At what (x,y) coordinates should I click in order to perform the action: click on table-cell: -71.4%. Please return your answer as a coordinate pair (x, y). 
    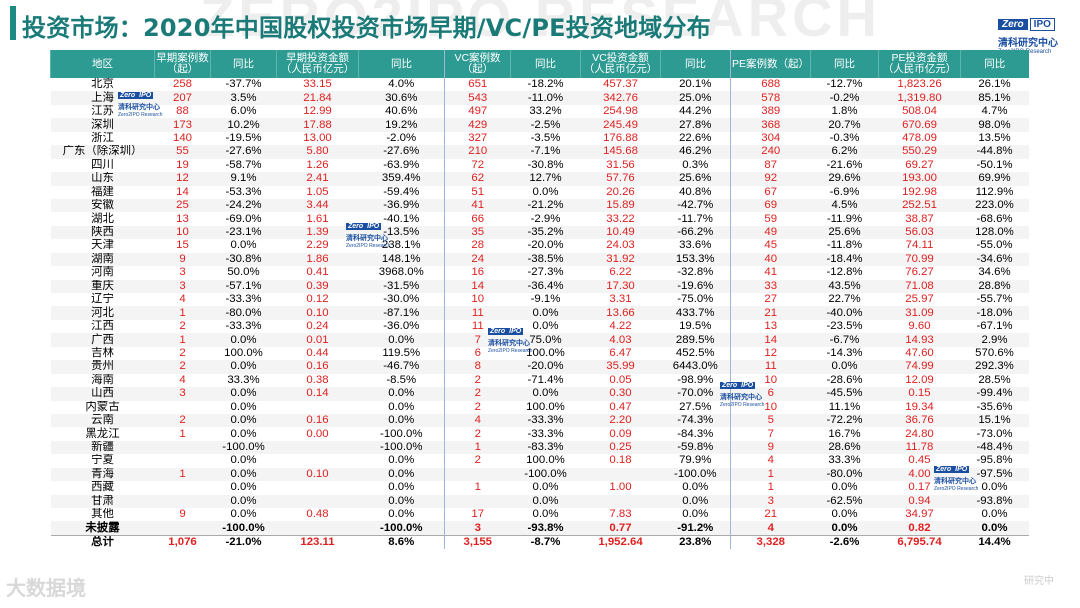
    Looking at the image, I should click on (545, 379).